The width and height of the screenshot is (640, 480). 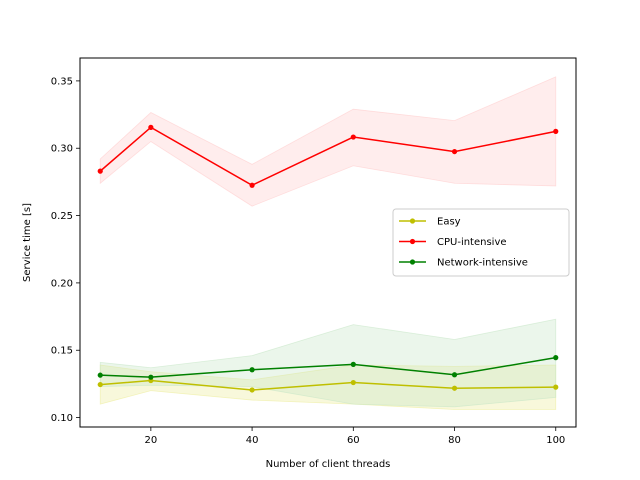 I want to click on legend-label-cpu-intensive: CPU-intensive, so click(x=472, y=242).